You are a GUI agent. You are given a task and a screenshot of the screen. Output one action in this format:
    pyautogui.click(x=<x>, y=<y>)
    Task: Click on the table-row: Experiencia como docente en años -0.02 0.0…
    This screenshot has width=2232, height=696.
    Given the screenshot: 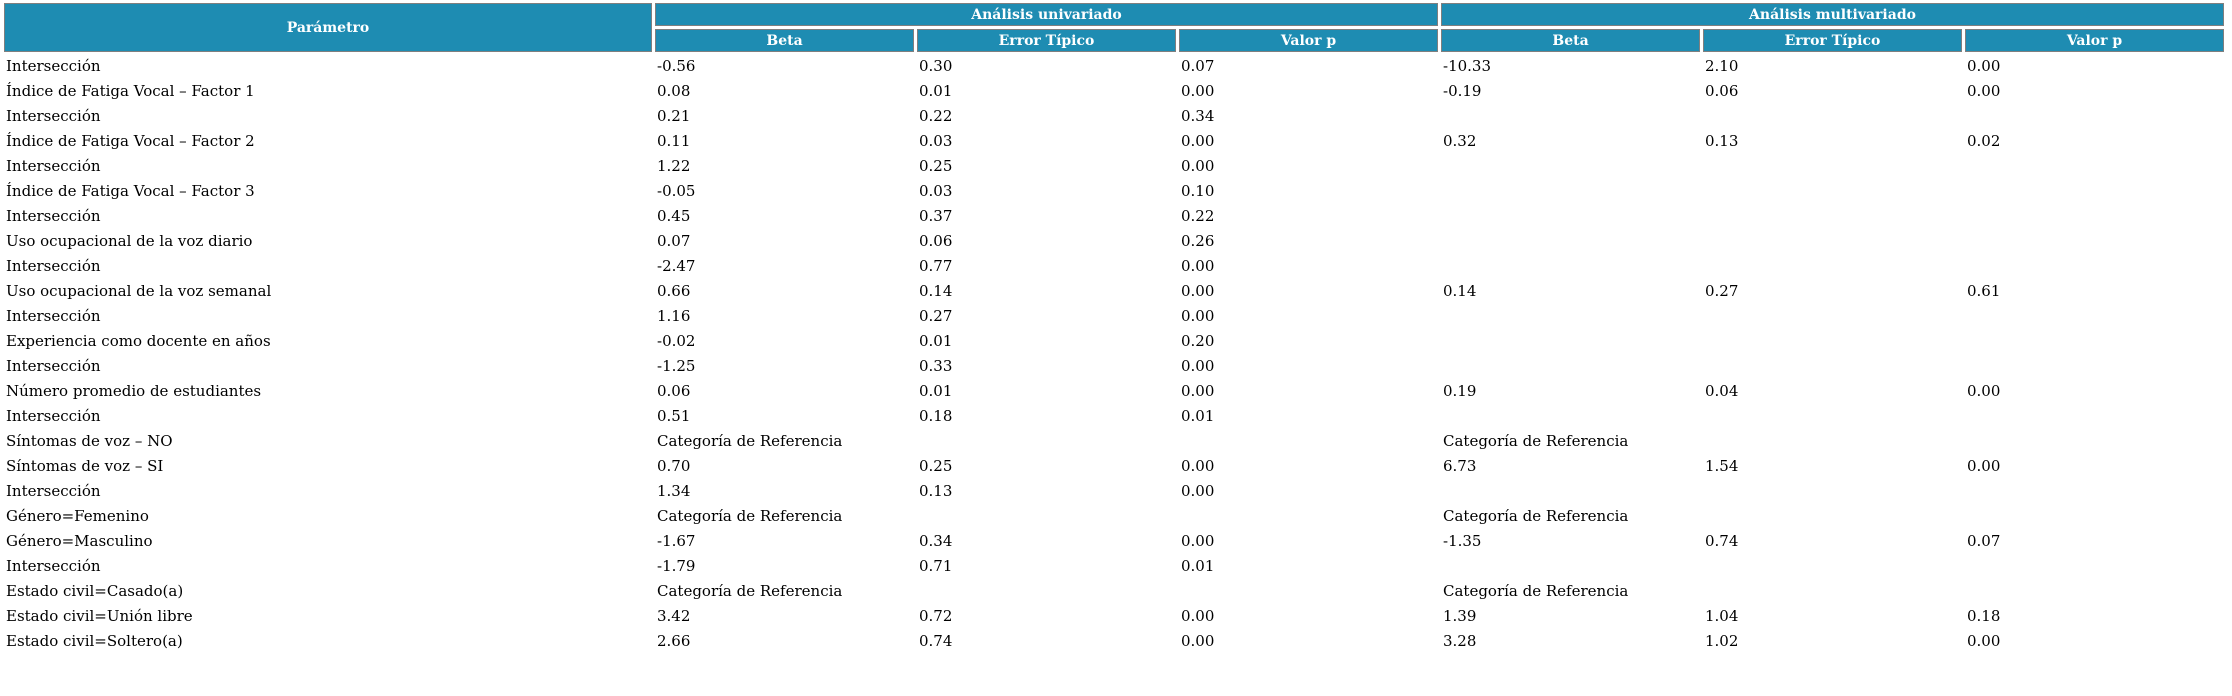 What is the action you would take?
    pyautogui.click(x=1114, y=341)
    